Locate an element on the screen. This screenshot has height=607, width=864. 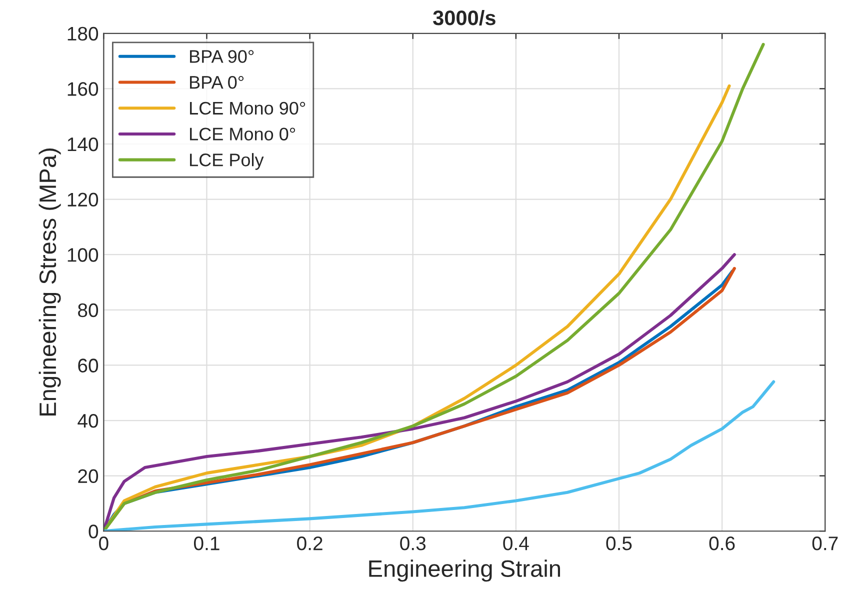
legend-label: LCE Mono 0° is located at coordinates (243, 134).